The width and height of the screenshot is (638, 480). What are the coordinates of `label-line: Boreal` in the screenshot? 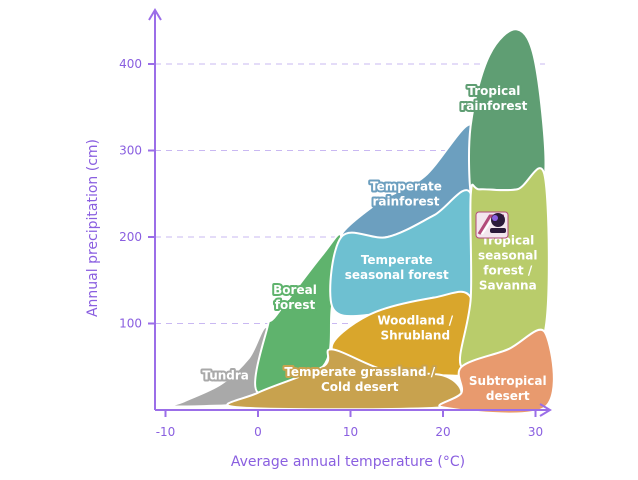 It's located at (295, 290).